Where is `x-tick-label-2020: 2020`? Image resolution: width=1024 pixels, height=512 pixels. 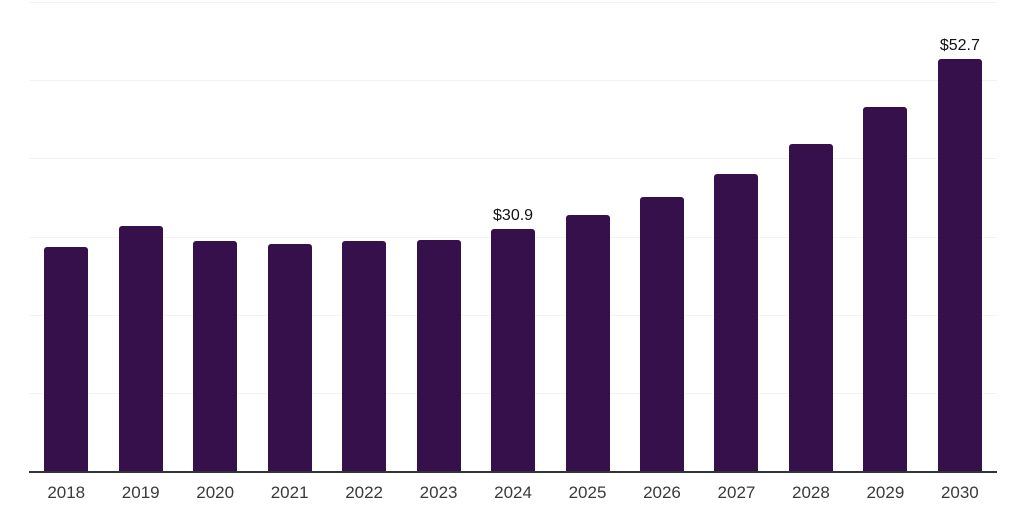
x-tick-label-2020: 2020 is located at coordinates (215, 492).